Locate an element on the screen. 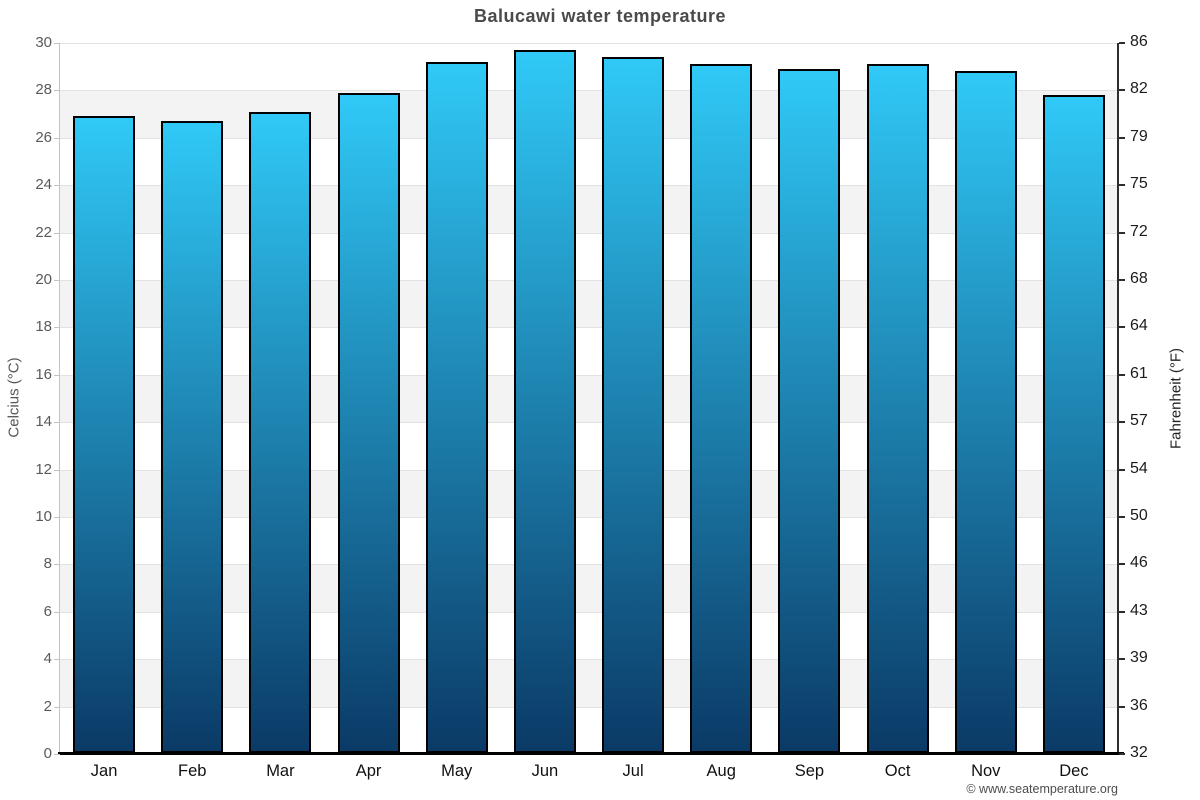 The width and height of the screenshot is (1200, 800). celsius-tick-label: 16 is located at coordinates (43, 374).